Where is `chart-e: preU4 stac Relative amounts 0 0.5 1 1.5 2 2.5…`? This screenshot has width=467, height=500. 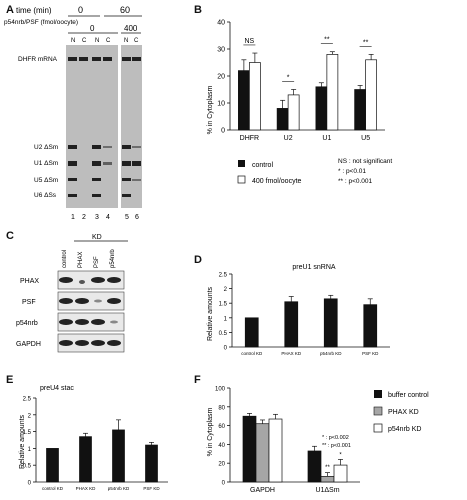
chart-e: preU4 stac Relative amounts 0 0.5 1 1.5 2 2.5… is located at coordinates (93, 438).